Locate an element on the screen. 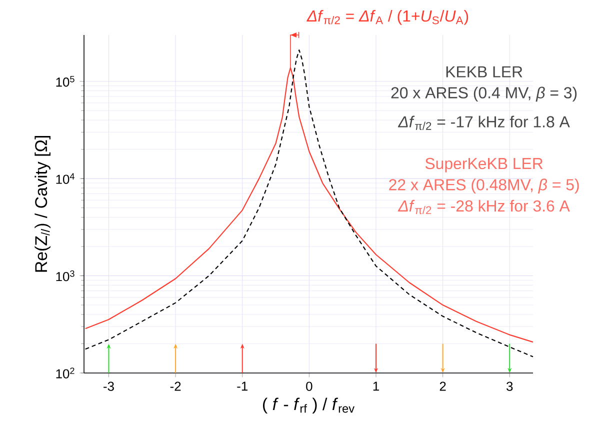 The width and height of the screenshot is (601, 433). x-tick-label: 3 is located at coordinates (509, 386).